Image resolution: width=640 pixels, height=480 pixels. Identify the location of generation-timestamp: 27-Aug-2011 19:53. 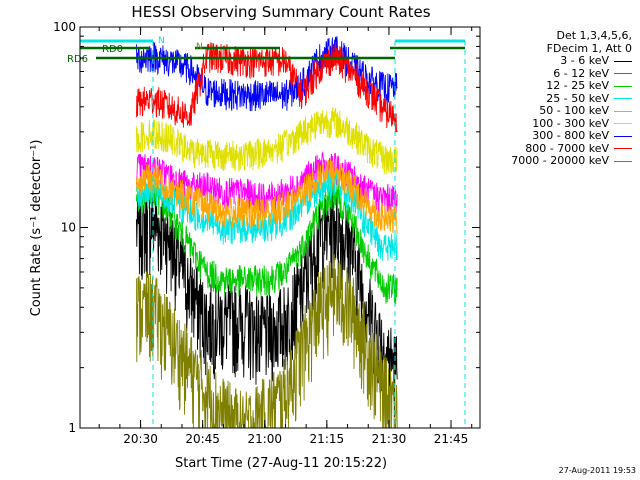
(597, 470).